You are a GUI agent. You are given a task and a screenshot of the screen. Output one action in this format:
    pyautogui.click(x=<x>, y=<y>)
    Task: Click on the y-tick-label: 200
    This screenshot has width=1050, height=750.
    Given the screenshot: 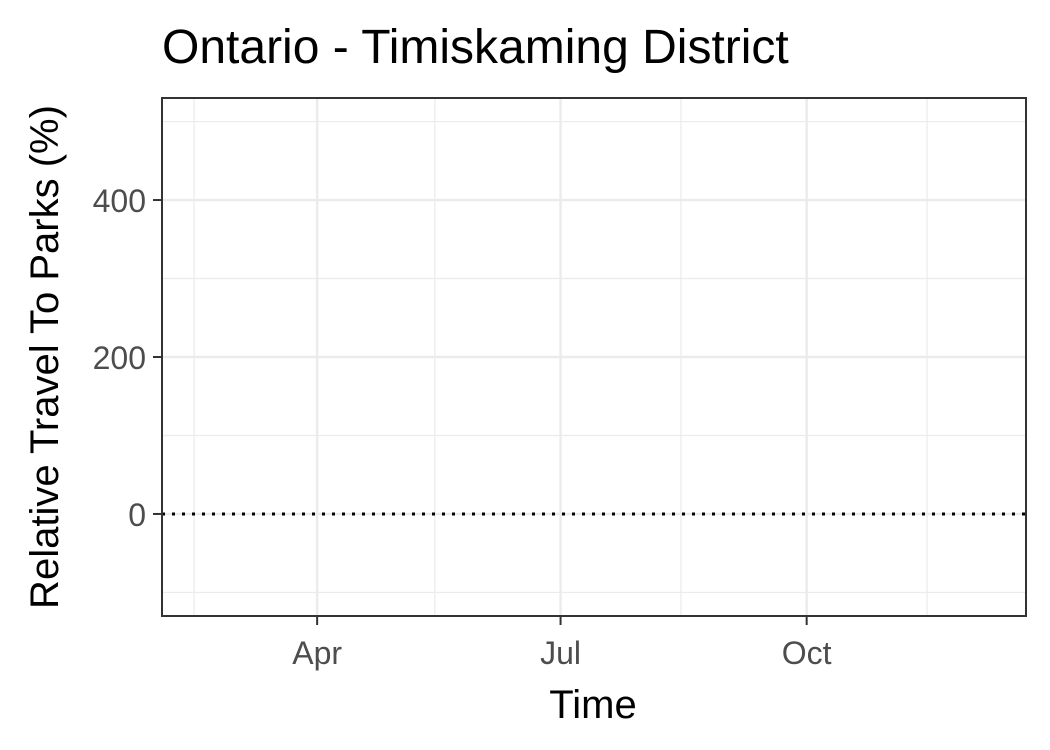 What is the action you would take?
    pyautogui.click(x=119, y=358)
    